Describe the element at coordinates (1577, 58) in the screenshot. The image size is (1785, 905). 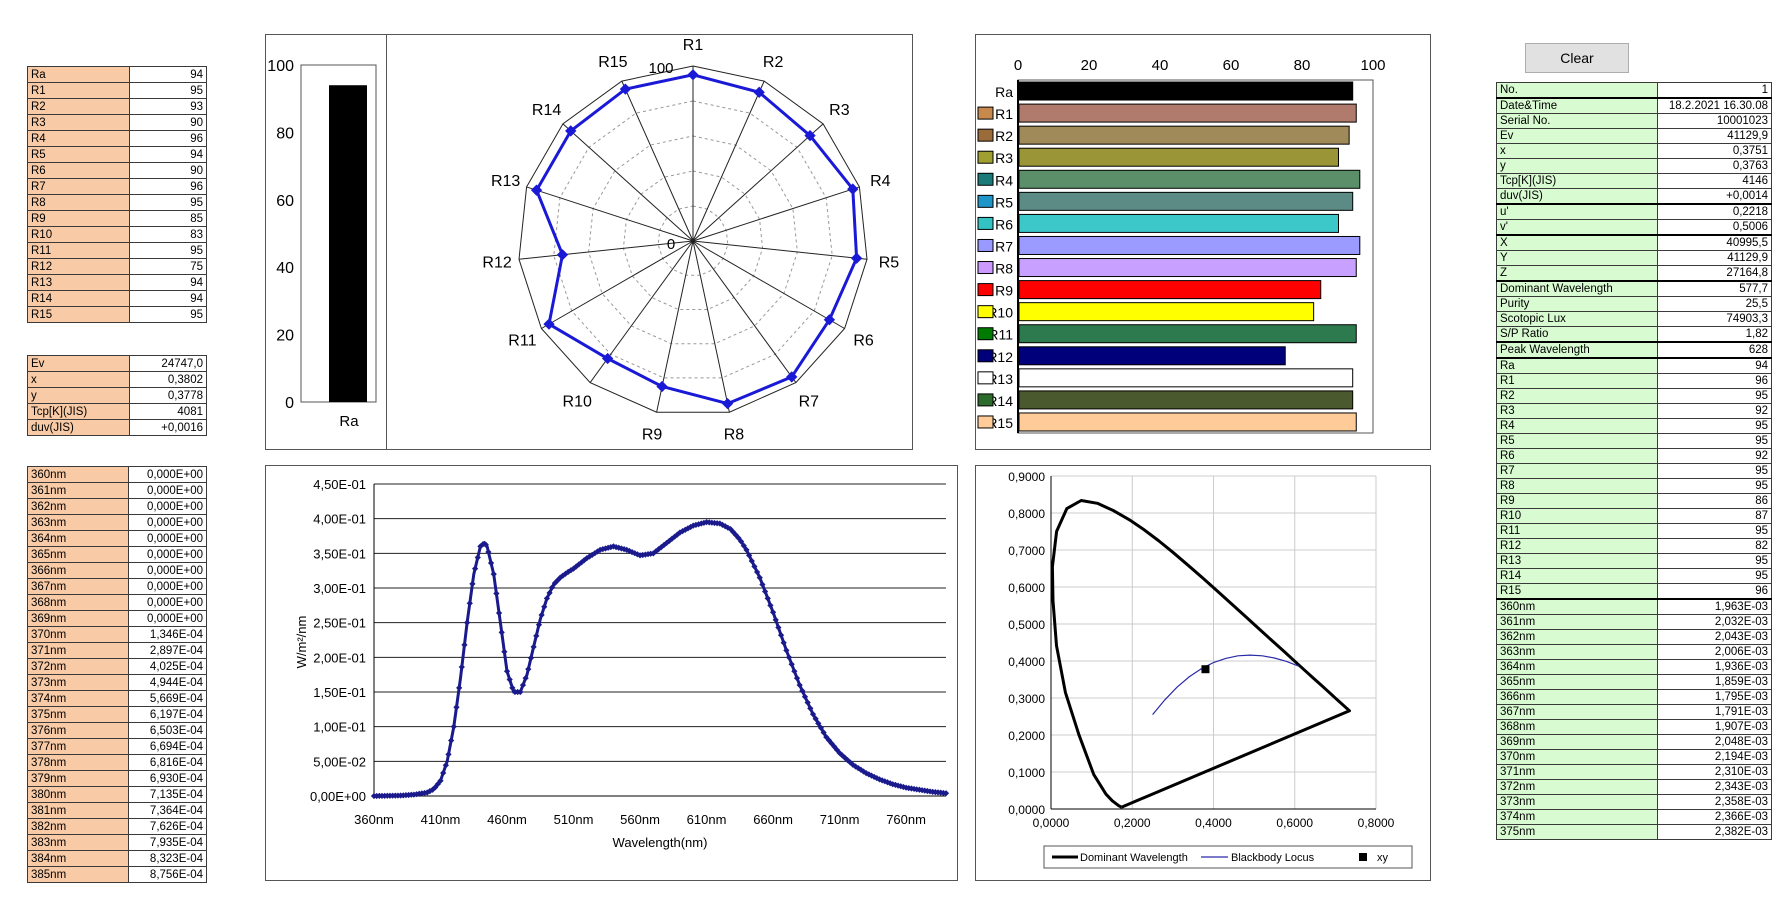
I see `clear-button: Clear` at that location.